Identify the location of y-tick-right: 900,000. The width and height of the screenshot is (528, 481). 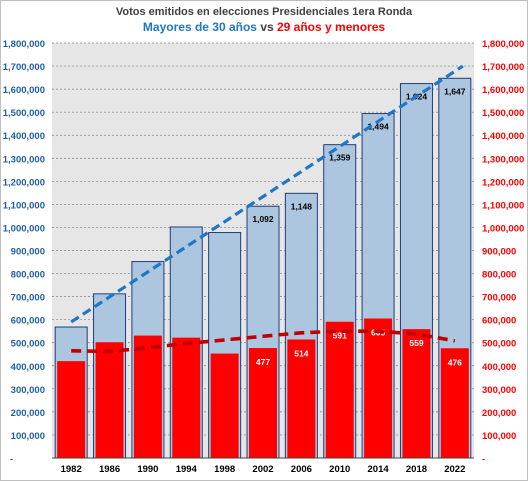
(499, 252).